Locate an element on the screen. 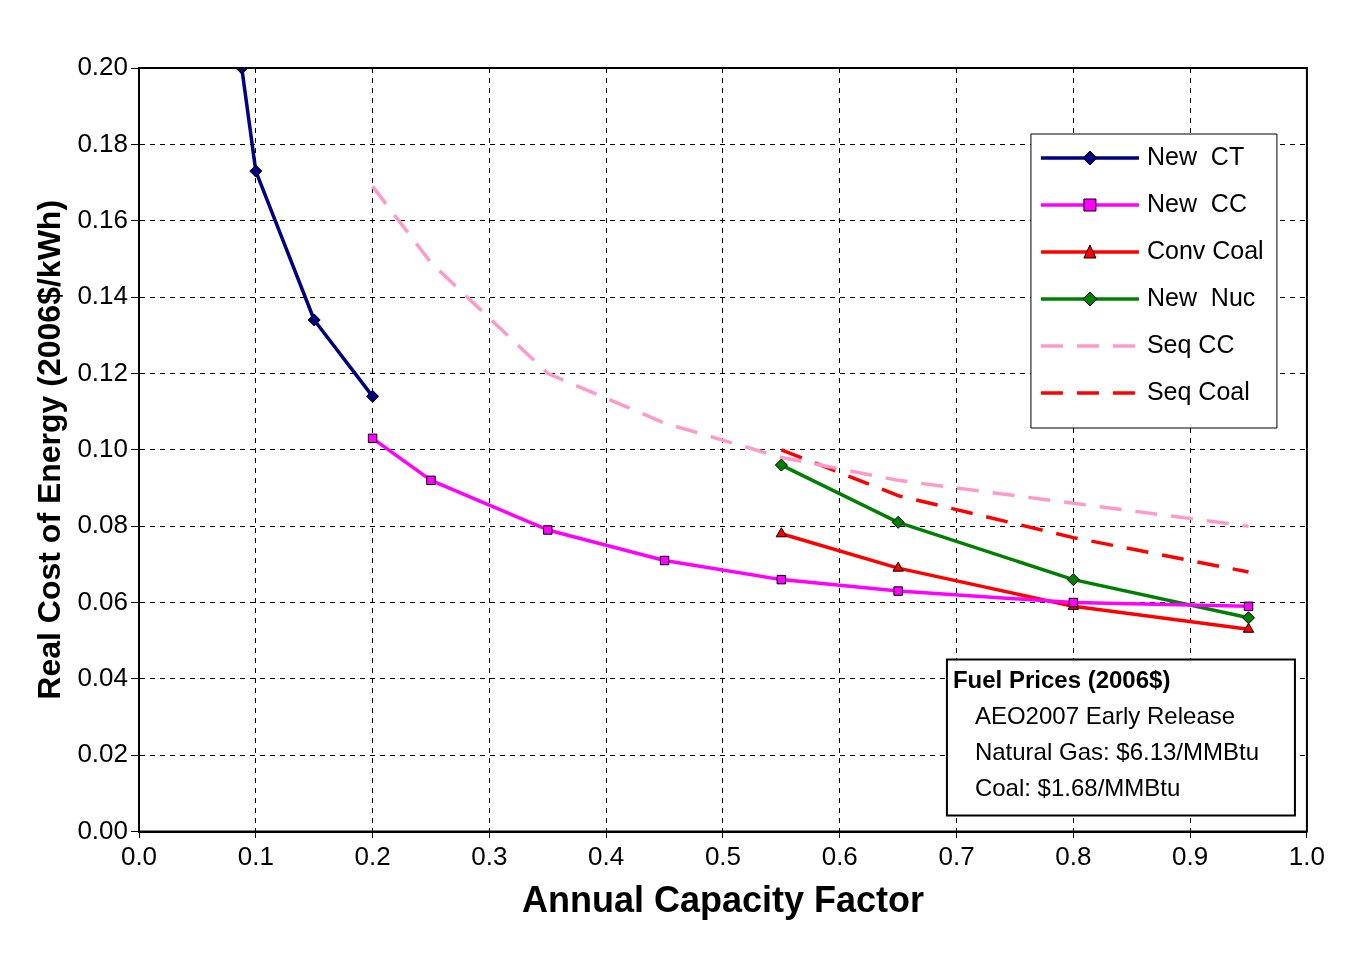  line-series is located at coordinates (1015, 511).